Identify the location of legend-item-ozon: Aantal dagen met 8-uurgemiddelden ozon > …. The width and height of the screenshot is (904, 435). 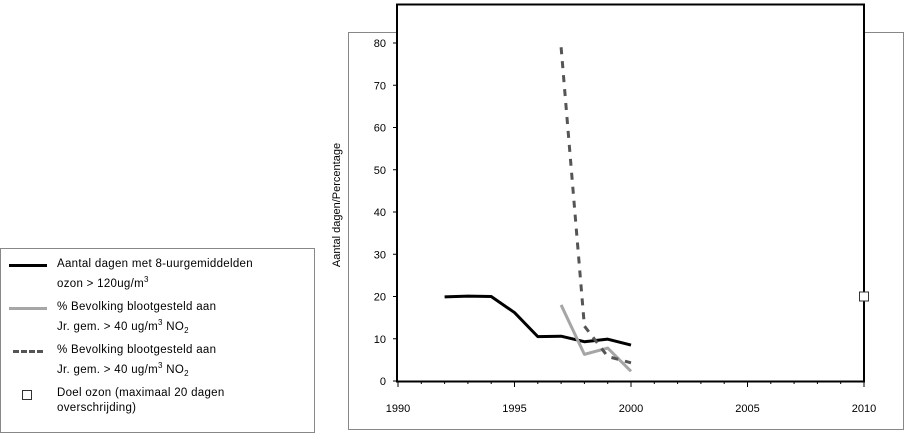
(156, 277).